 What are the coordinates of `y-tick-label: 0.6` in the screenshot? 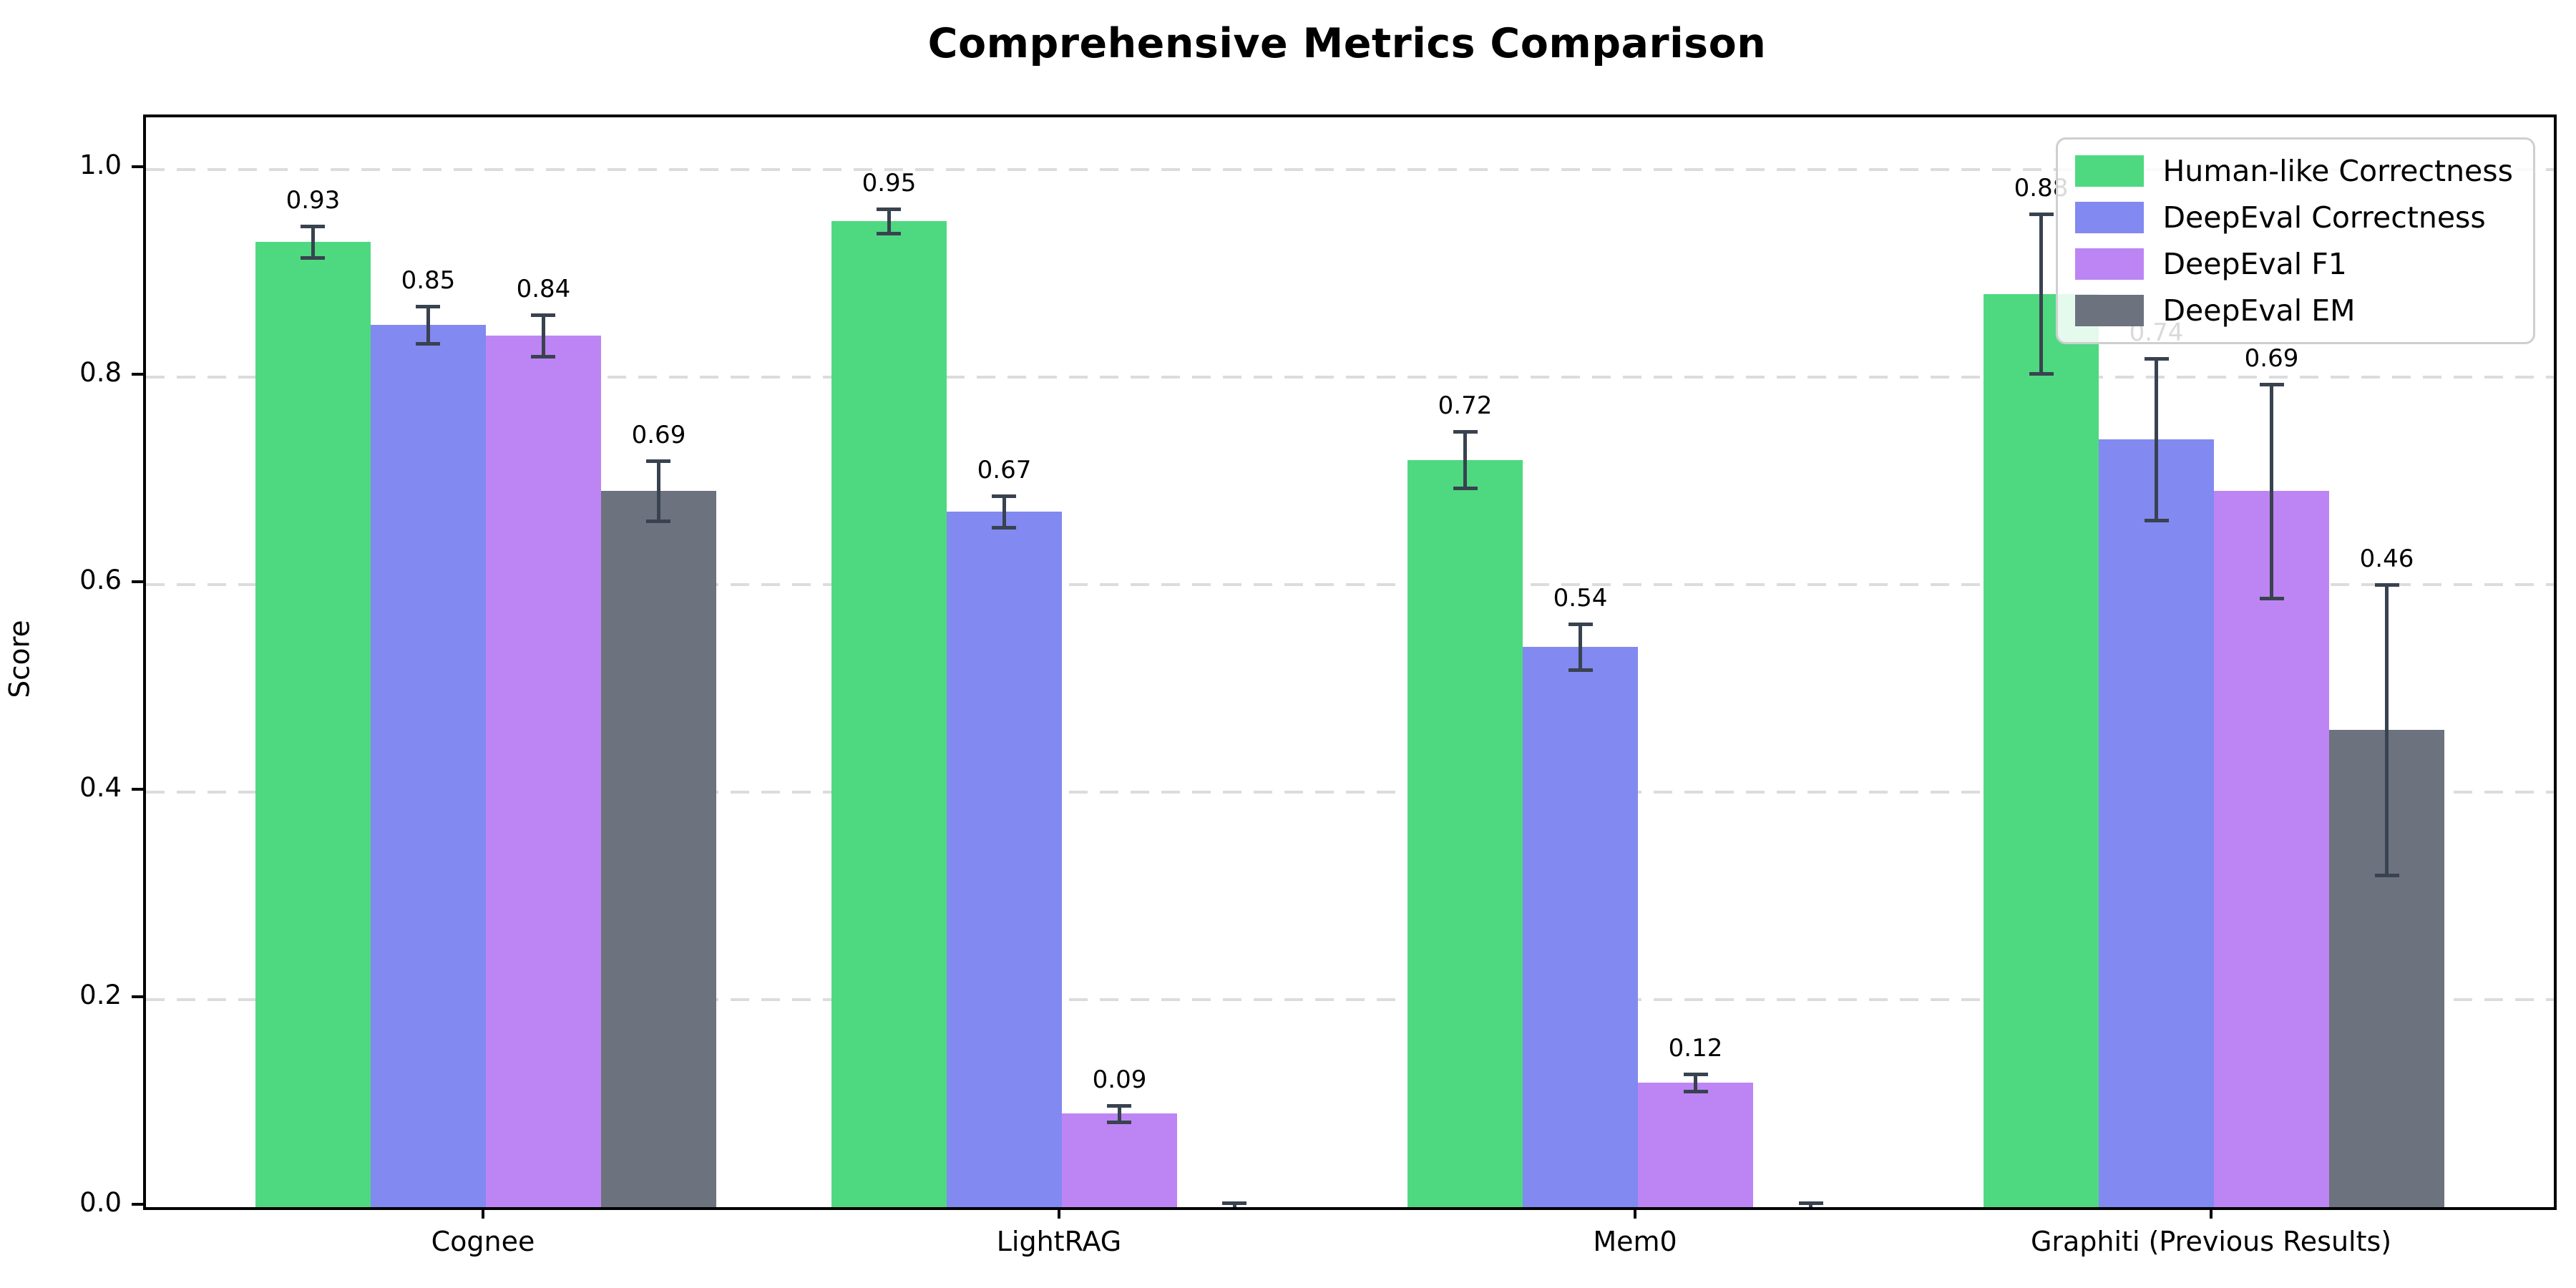 It's located at (100, 579).